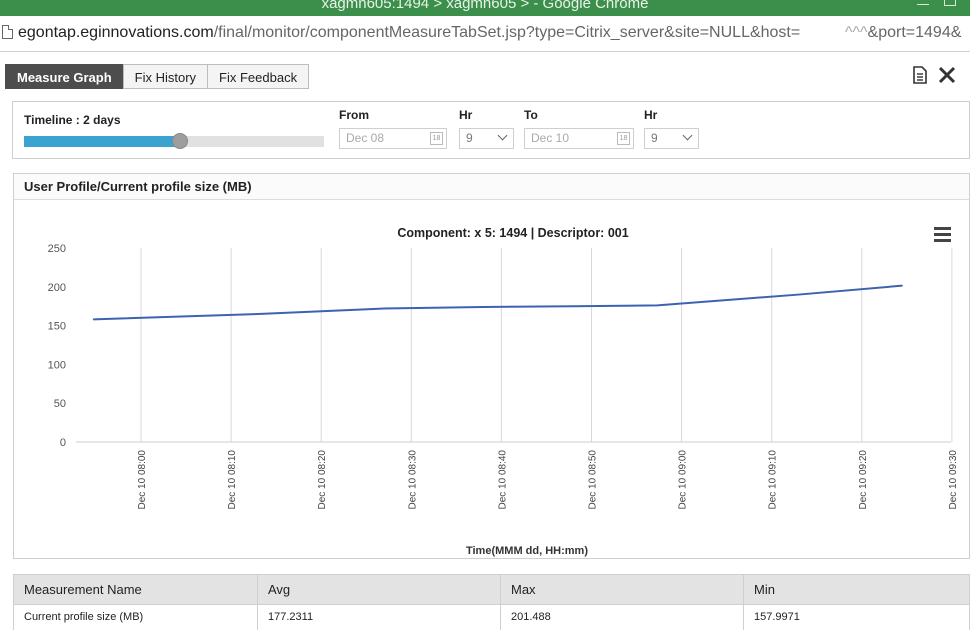 This screenshot has width=970, height=634. Describe the element at coordinates (378, 617) in the screenshot. I see `cell-avg: 177.2311` at that location.